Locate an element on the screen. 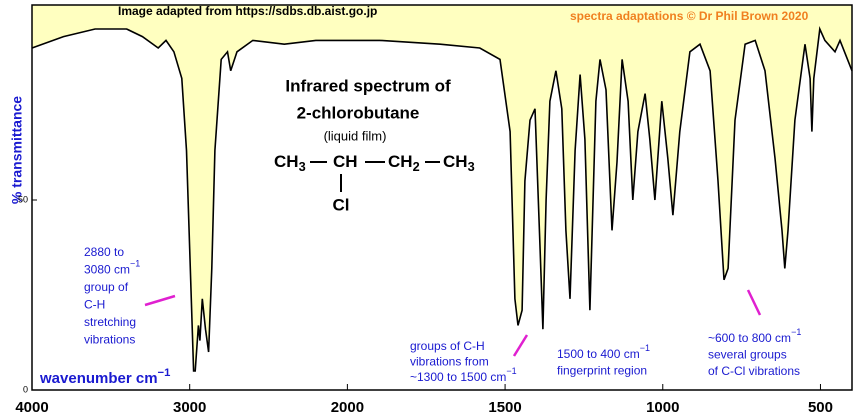  text-part: ~1300 to 1500 cm is located at coordinates (458, 377).